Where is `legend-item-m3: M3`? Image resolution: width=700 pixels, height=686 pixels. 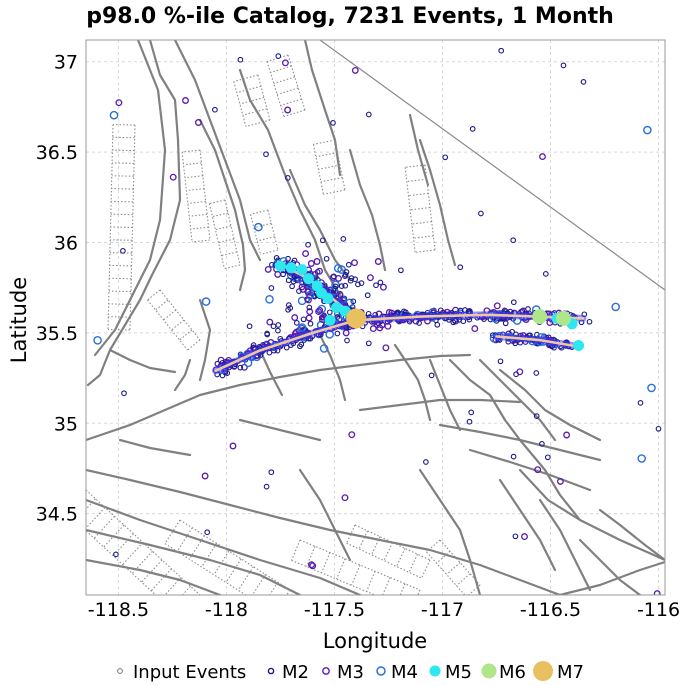
legend-item-m3: M3 is located at coordinates (343, 672).